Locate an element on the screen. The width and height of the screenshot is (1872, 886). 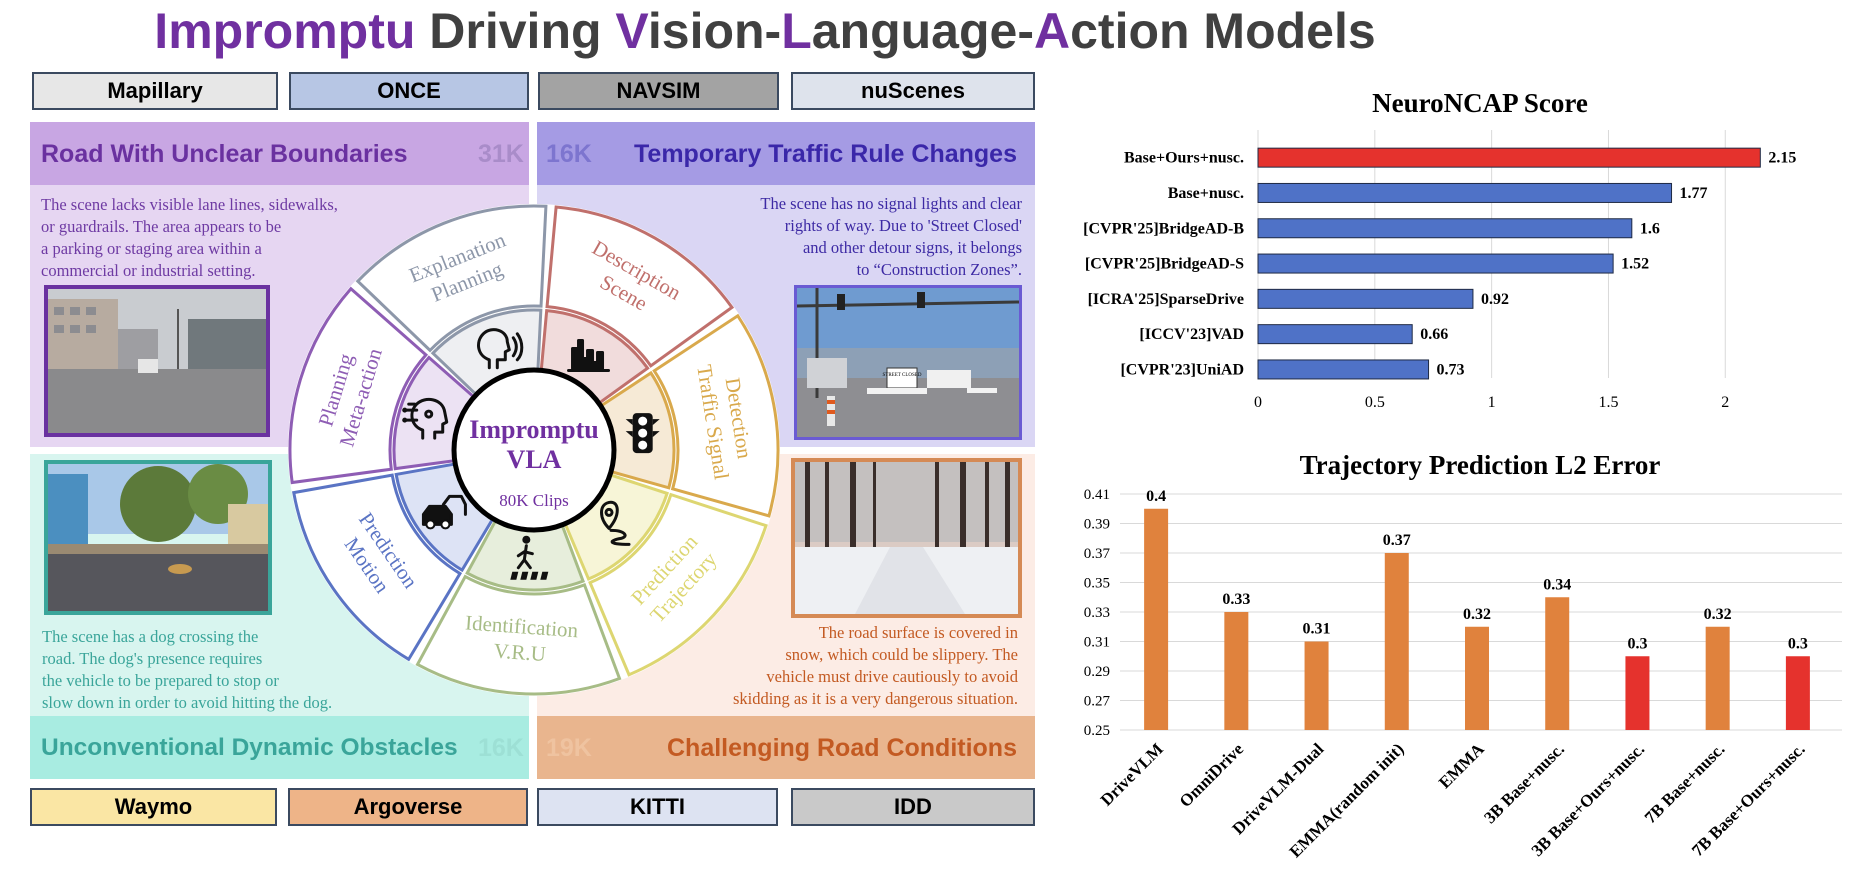
l2-y-tick: 0.37 is located at coordinates (1097, 554).